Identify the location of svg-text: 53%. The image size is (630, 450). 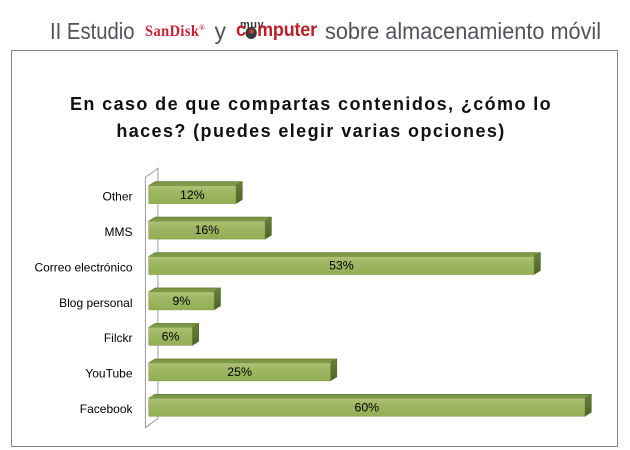
(341, 266).